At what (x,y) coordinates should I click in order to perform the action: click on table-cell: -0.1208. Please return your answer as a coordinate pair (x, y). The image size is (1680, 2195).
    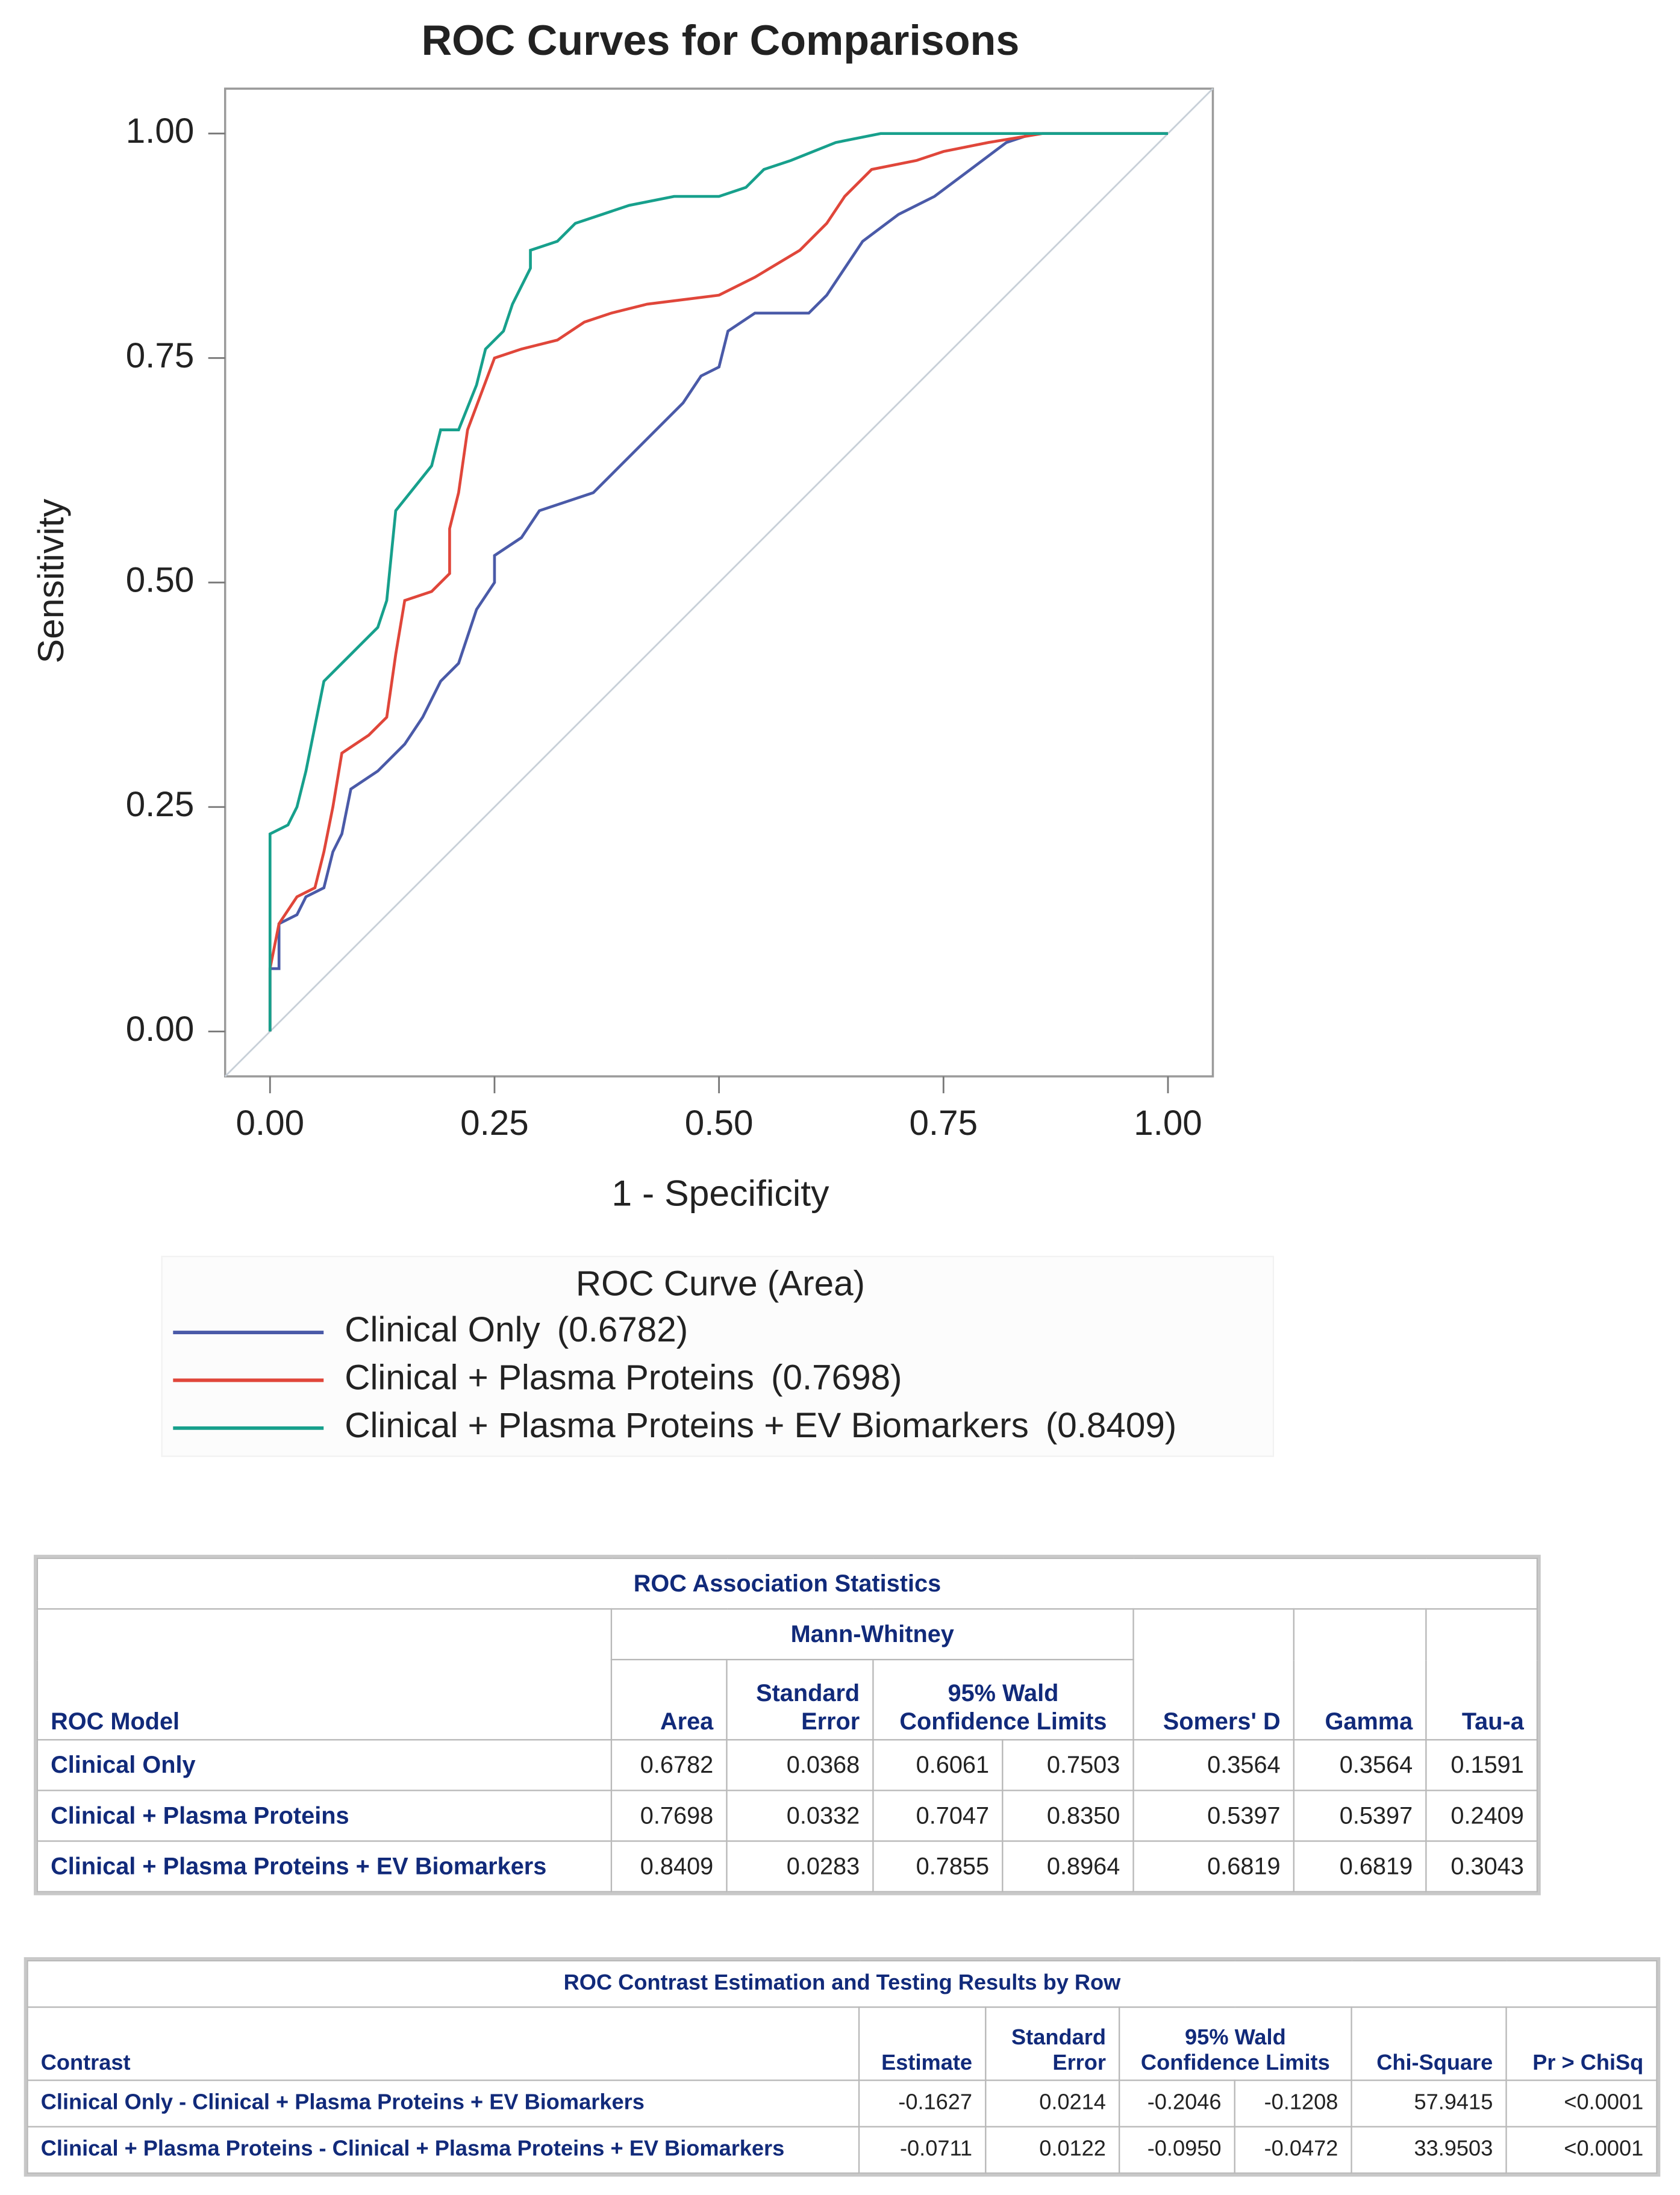
    Looking at the image, I should click on (1293, 2103).